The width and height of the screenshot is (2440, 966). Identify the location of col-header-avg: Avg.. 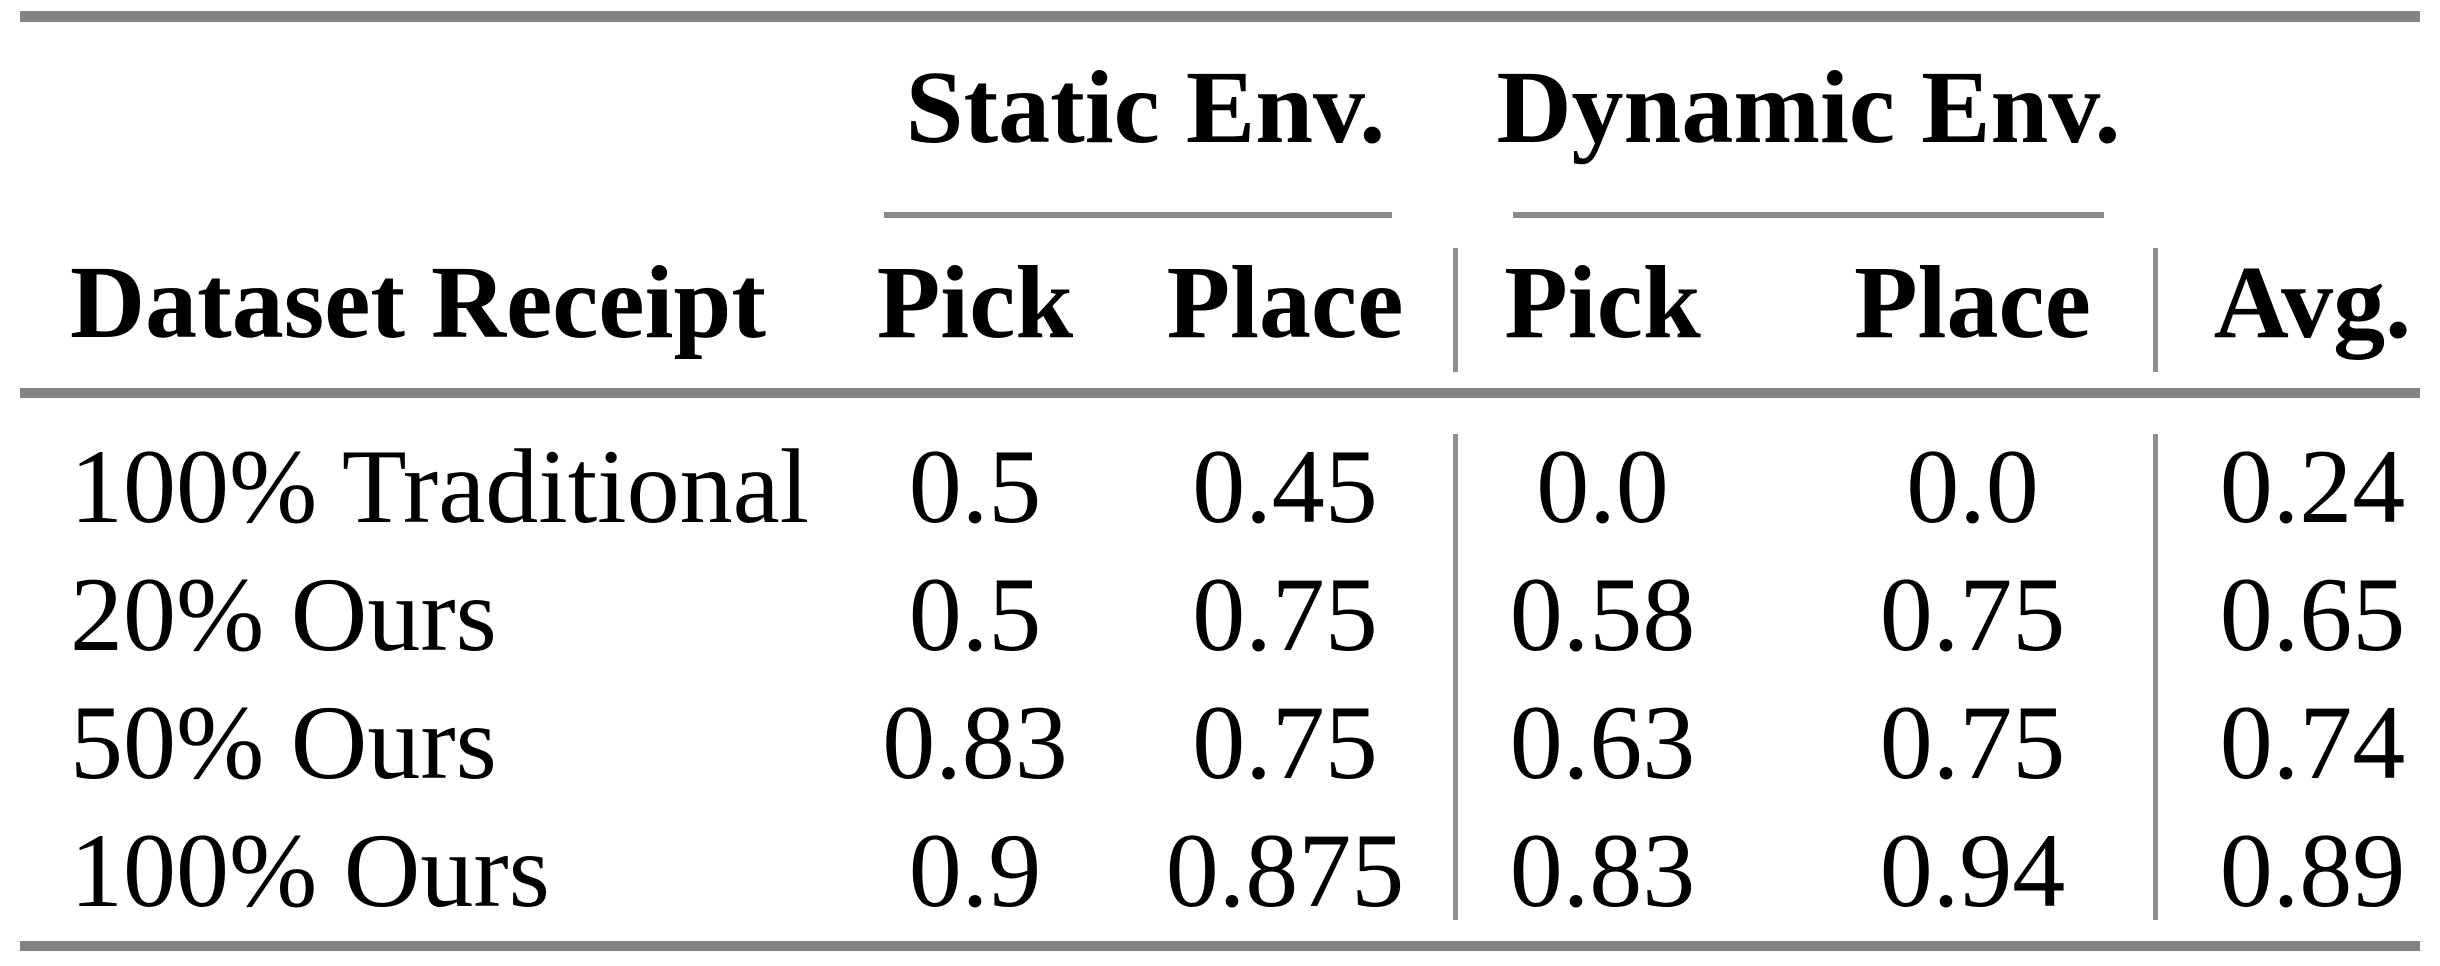
(2312, 302).